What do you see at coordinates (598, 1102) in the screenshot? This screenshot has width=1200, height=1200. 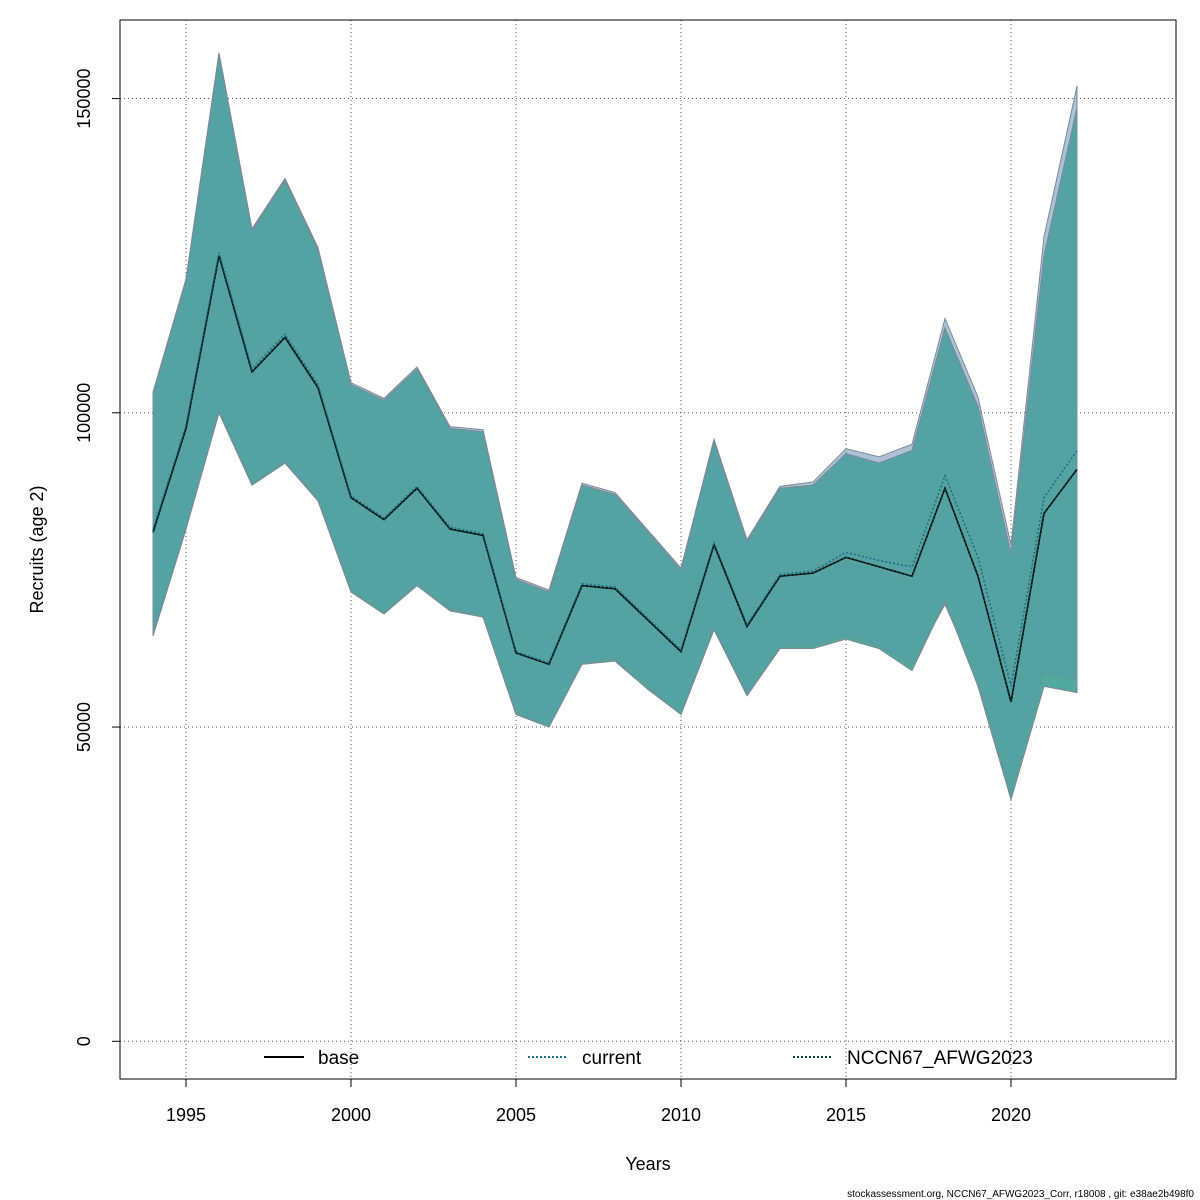 I see `x-axis: 1995 2000 2005 2010 2015 2020` at bounding box center [598, 1102].